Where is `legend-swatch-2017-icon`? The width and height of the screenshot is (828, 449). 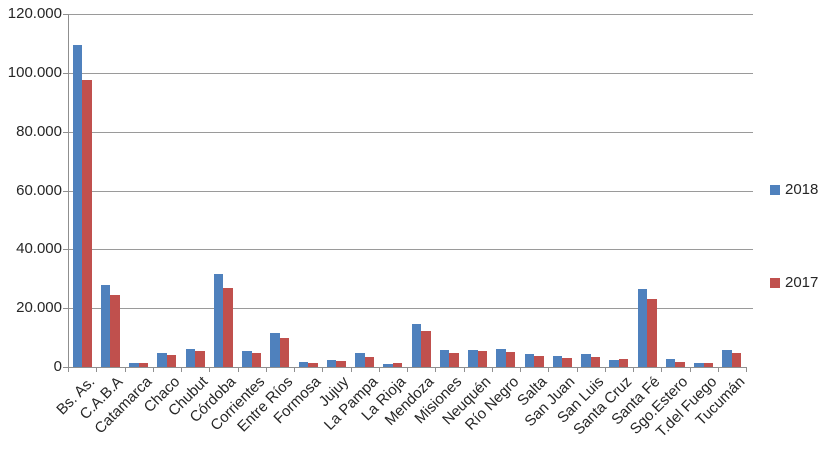
legend-swatch-2017-icon is located at coordinates (775, 282).